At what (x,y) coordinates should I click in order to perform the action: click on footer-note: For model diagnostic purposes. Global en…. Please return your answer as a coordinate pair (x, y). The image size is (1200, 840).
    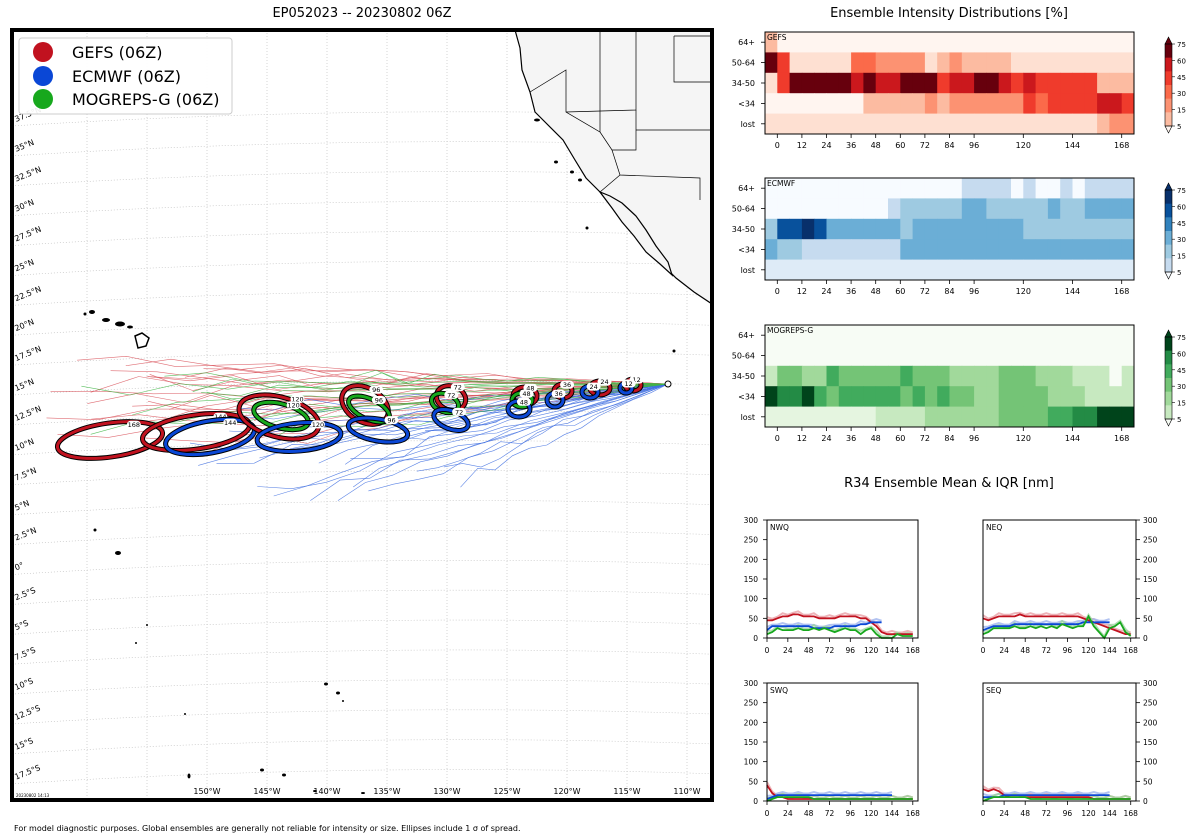
    Looking at the image, I should click on (267, 828).